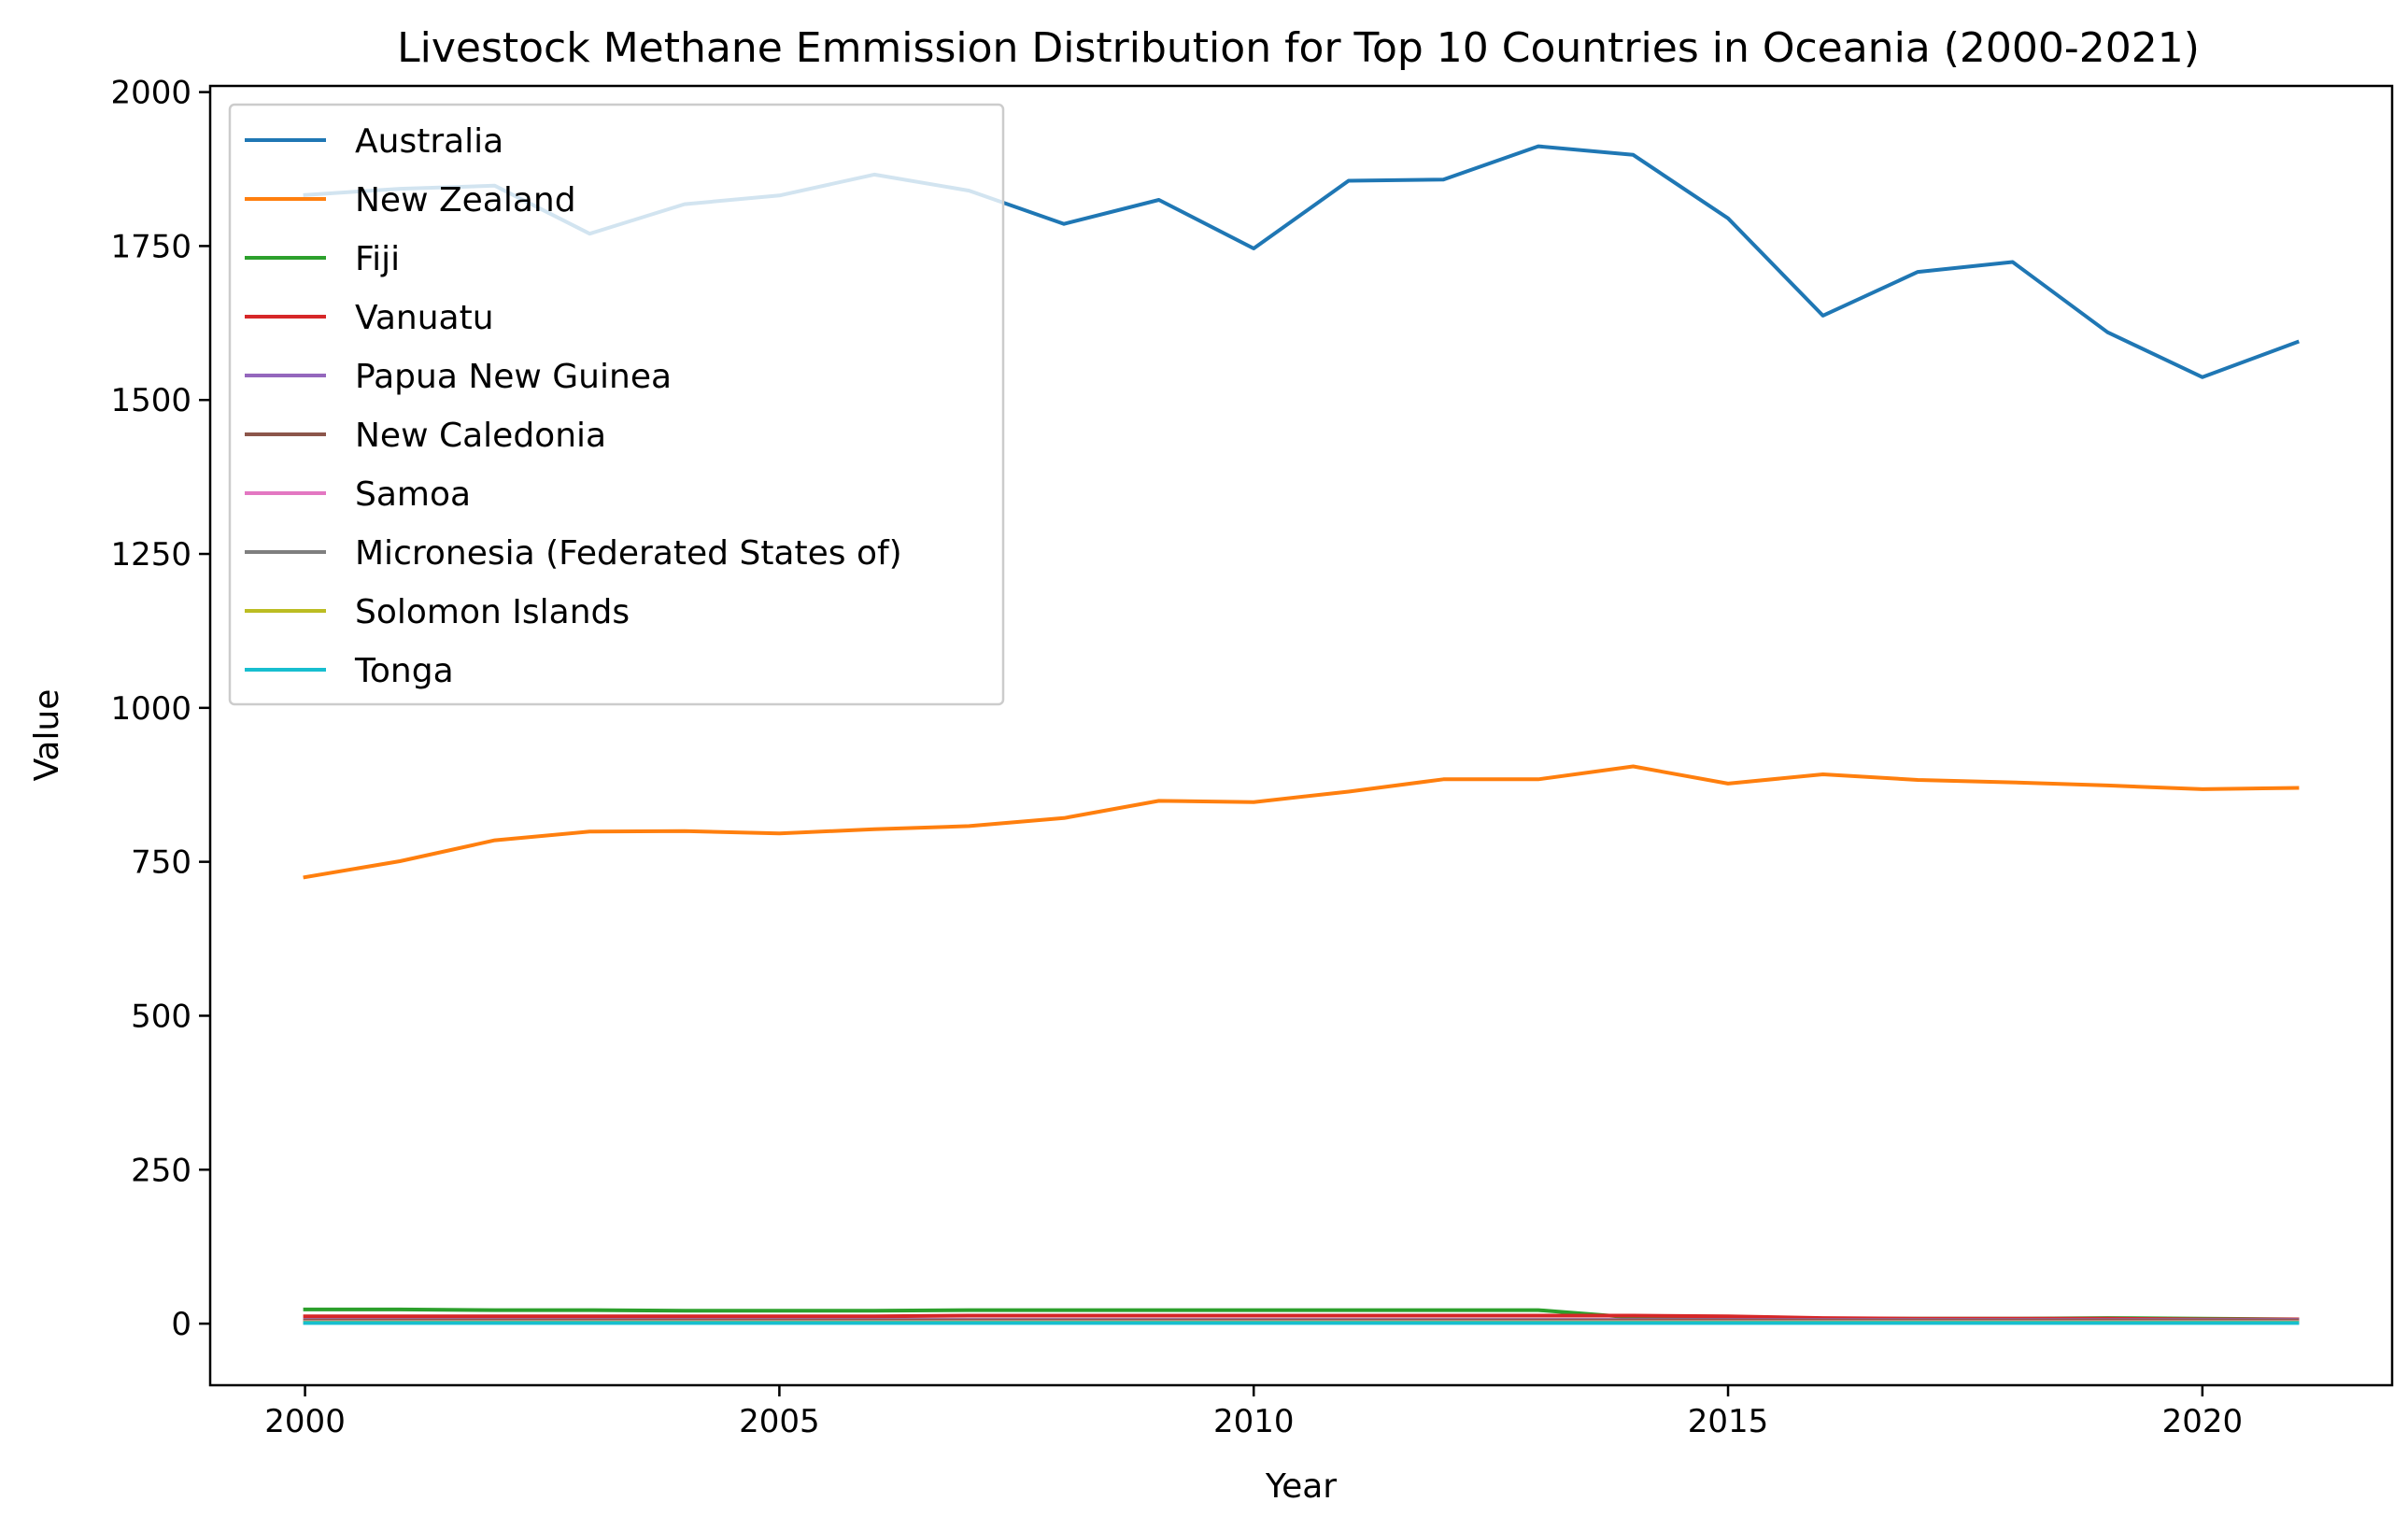 The width and height of the screenshot is (2408, 1530). I want to click on x-tick-label: 2005, so click(779, 1421).